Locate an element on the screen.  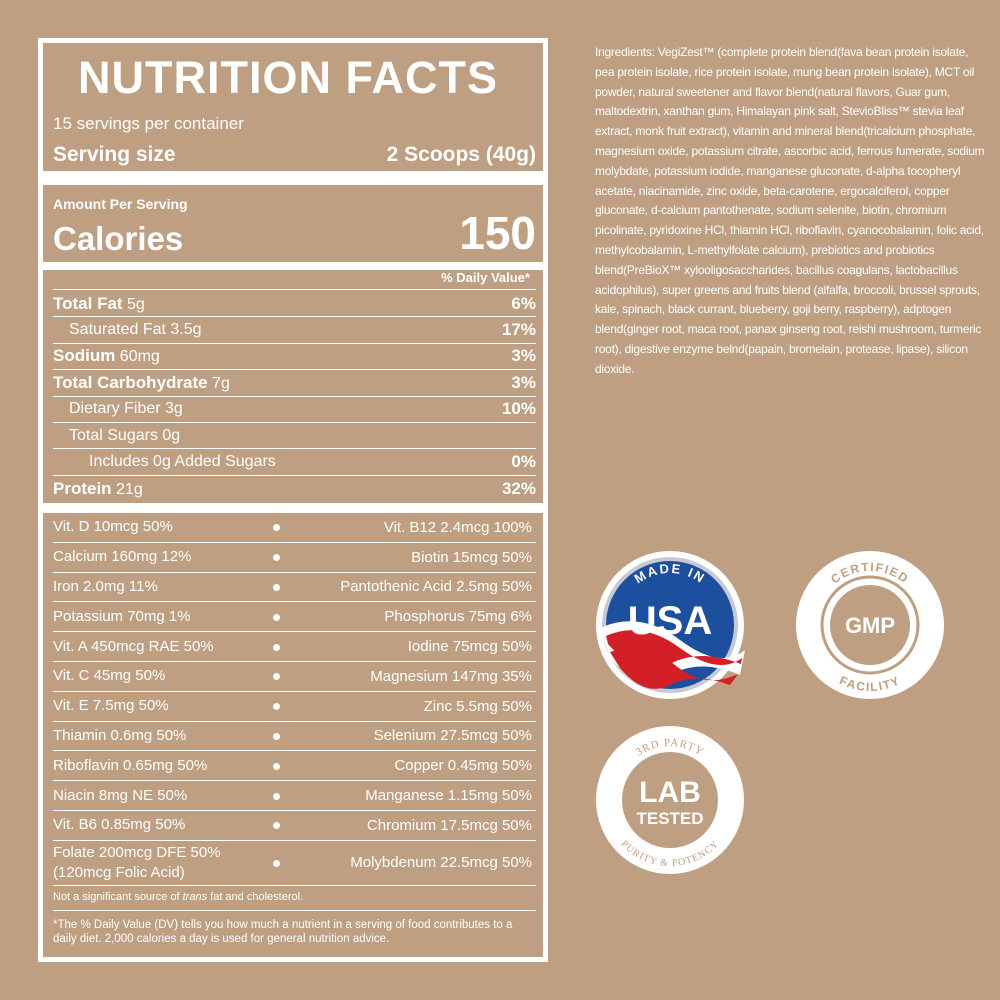
amount-per-serving: Amount Per Serving is located at coordinates (120, 204).